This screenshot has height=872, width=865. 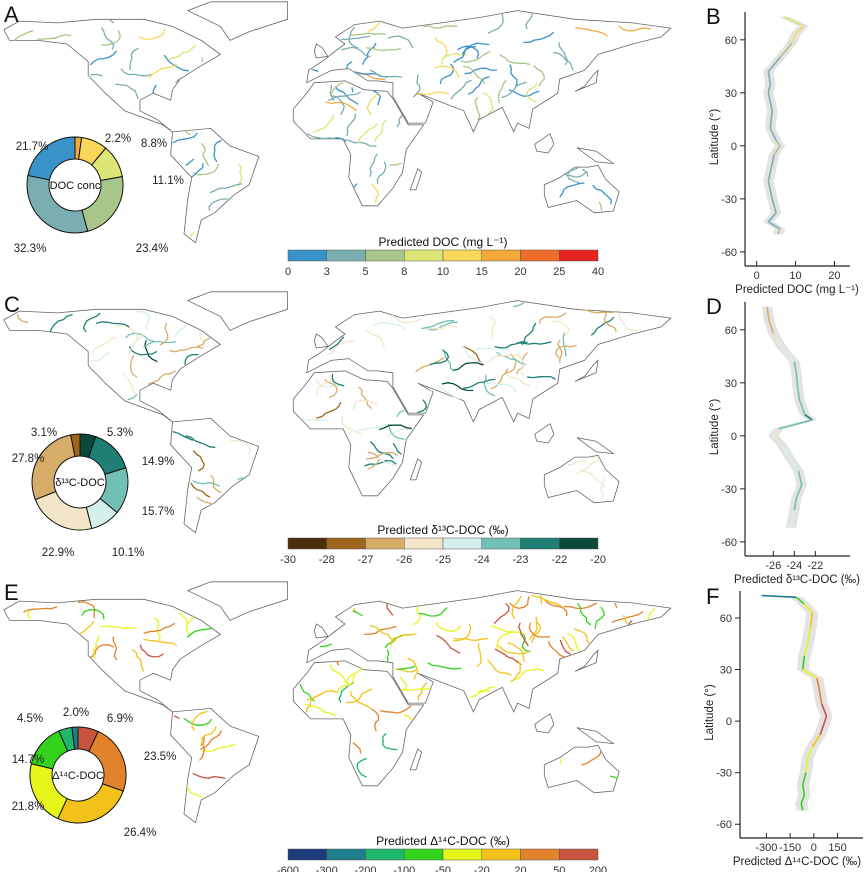 What do you see at coordinates (520, 868) in the screenshot?
I see `colorbar-tick-label: 20` at bounding box center [520, 868].